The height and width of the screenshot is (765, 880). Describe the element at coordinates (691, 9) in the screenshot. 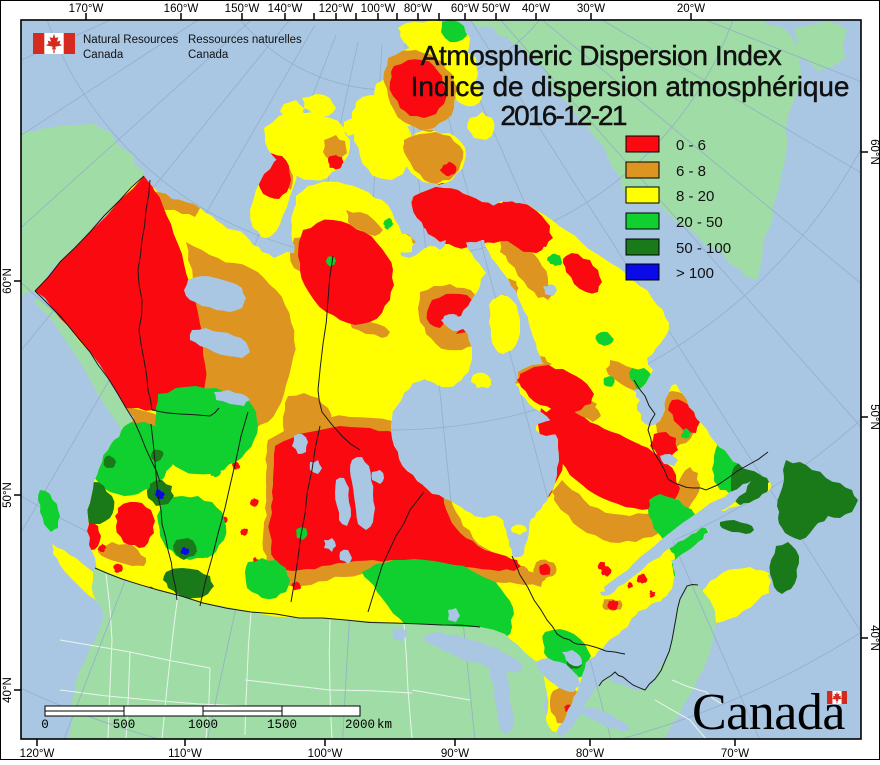

I see `svg-text: 20°W` at that location.